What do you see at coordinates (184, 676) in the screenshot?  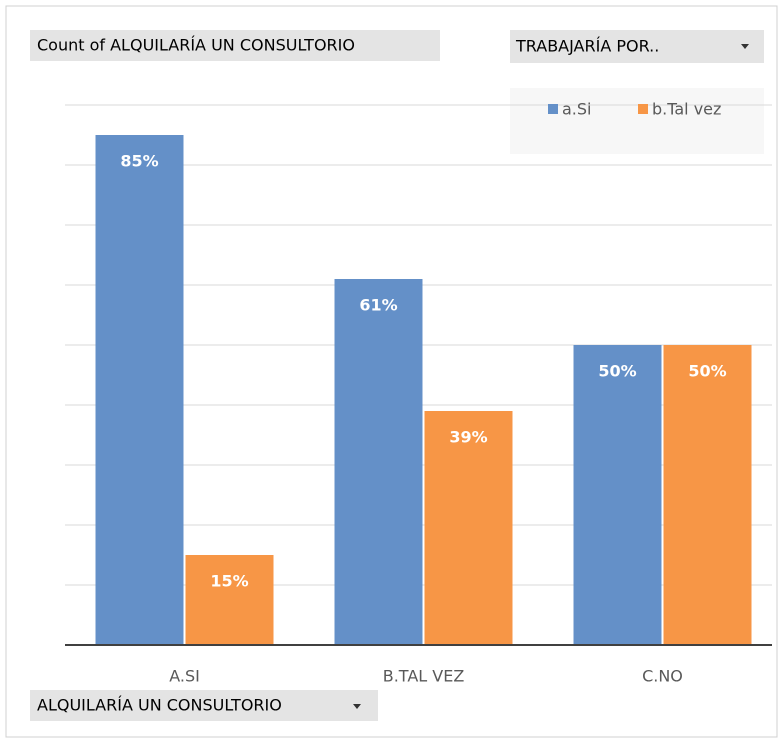 I see `x-tick-label: A.SI` at bounding box center [184, 676].